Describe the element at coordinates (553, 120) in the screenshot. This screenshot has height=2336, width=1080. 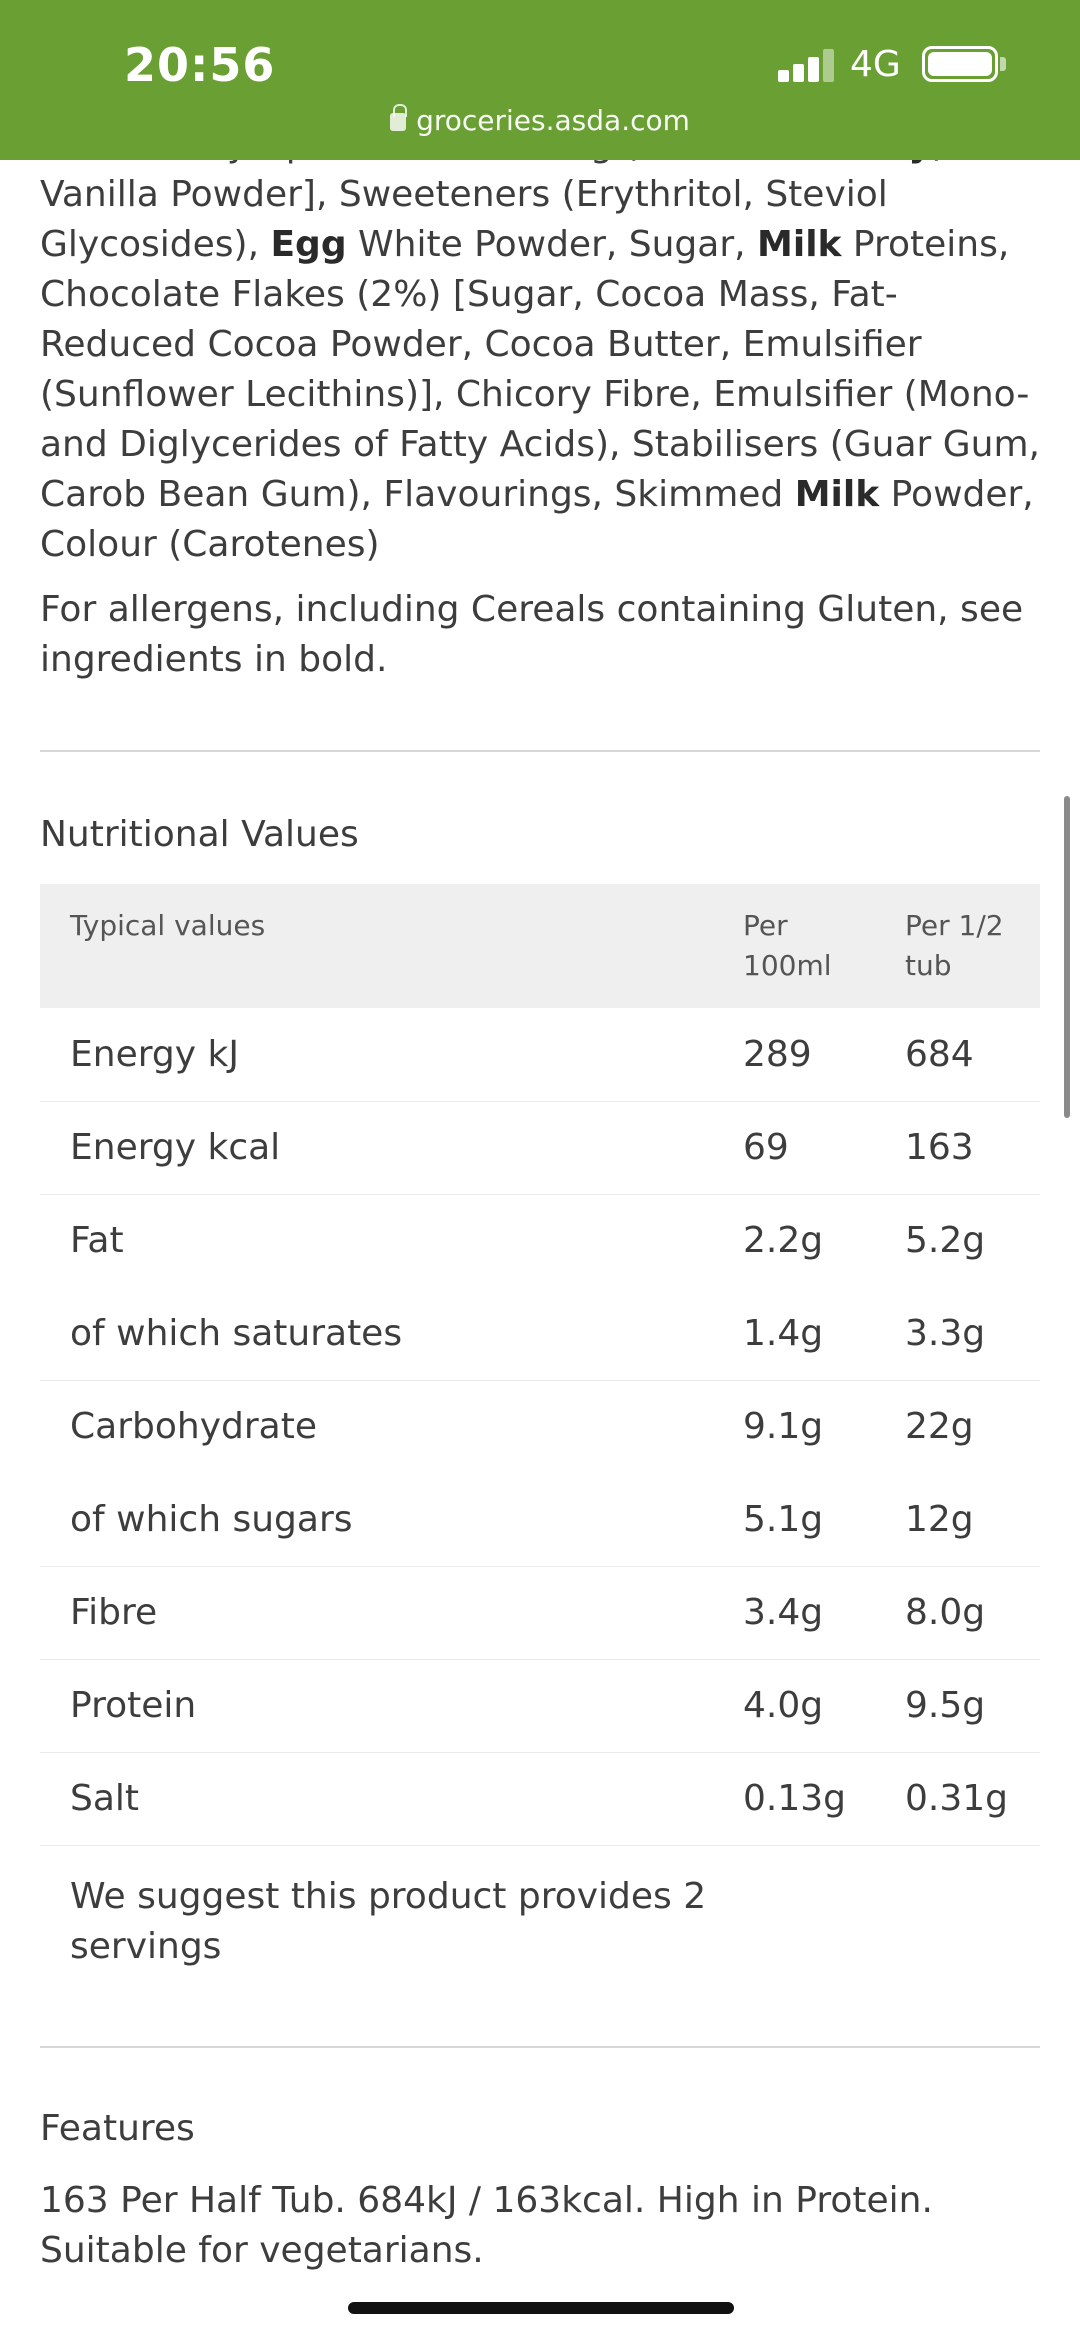
I see `url-text: groceries.asda.com` at that location.